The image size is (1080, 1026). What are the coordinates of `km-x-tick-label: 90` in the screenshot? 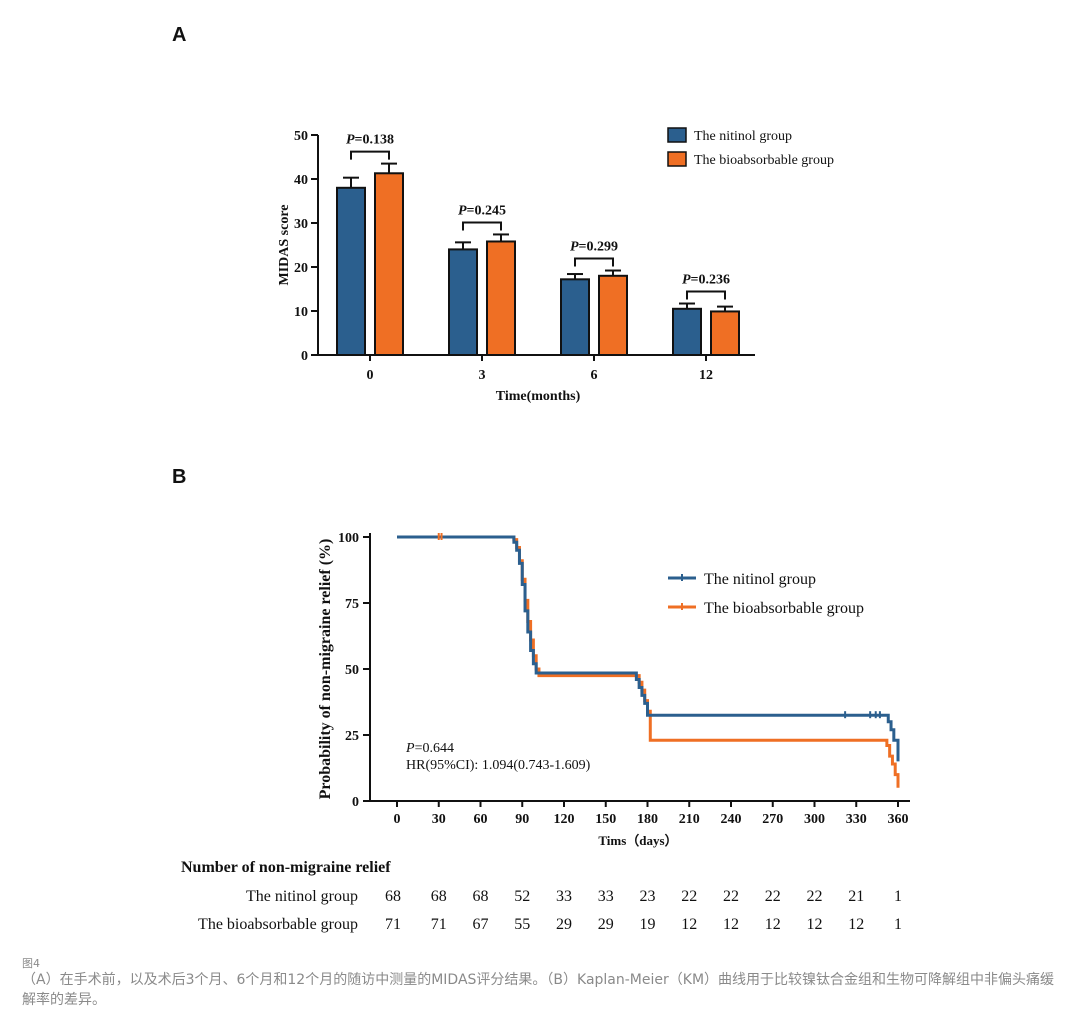 It's located at (522, 819).